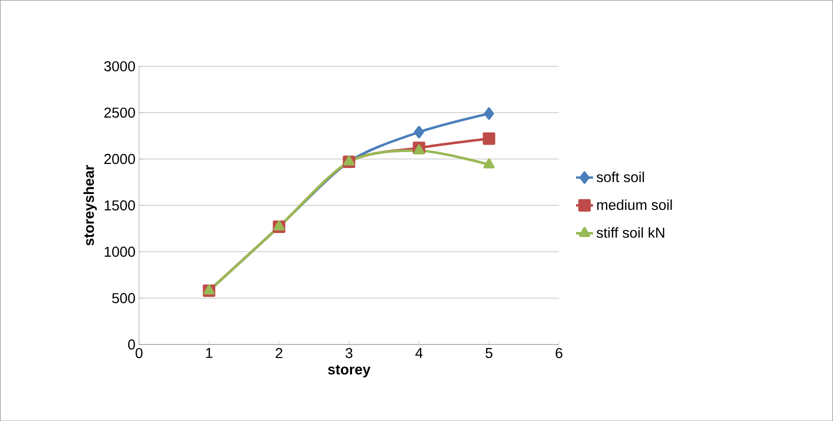  Describe the element at coordinates (634, 204) in the screenshot. I see `legend-label: medium soil` at that location.